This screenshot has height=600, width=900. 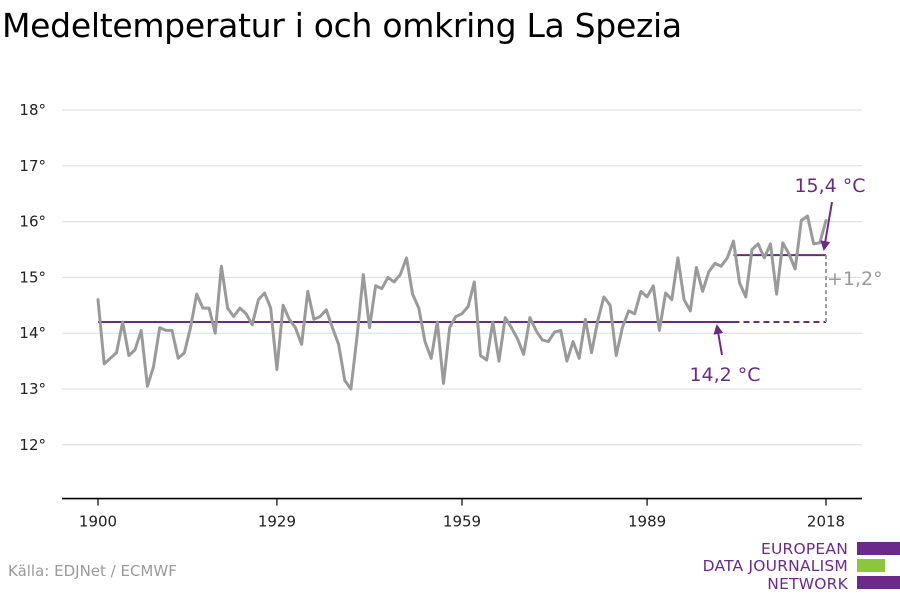 What do you see at coordinates (878, 582) in the screenshot?
I see `logo-bar-bottom` at bounding box center [878, 582].